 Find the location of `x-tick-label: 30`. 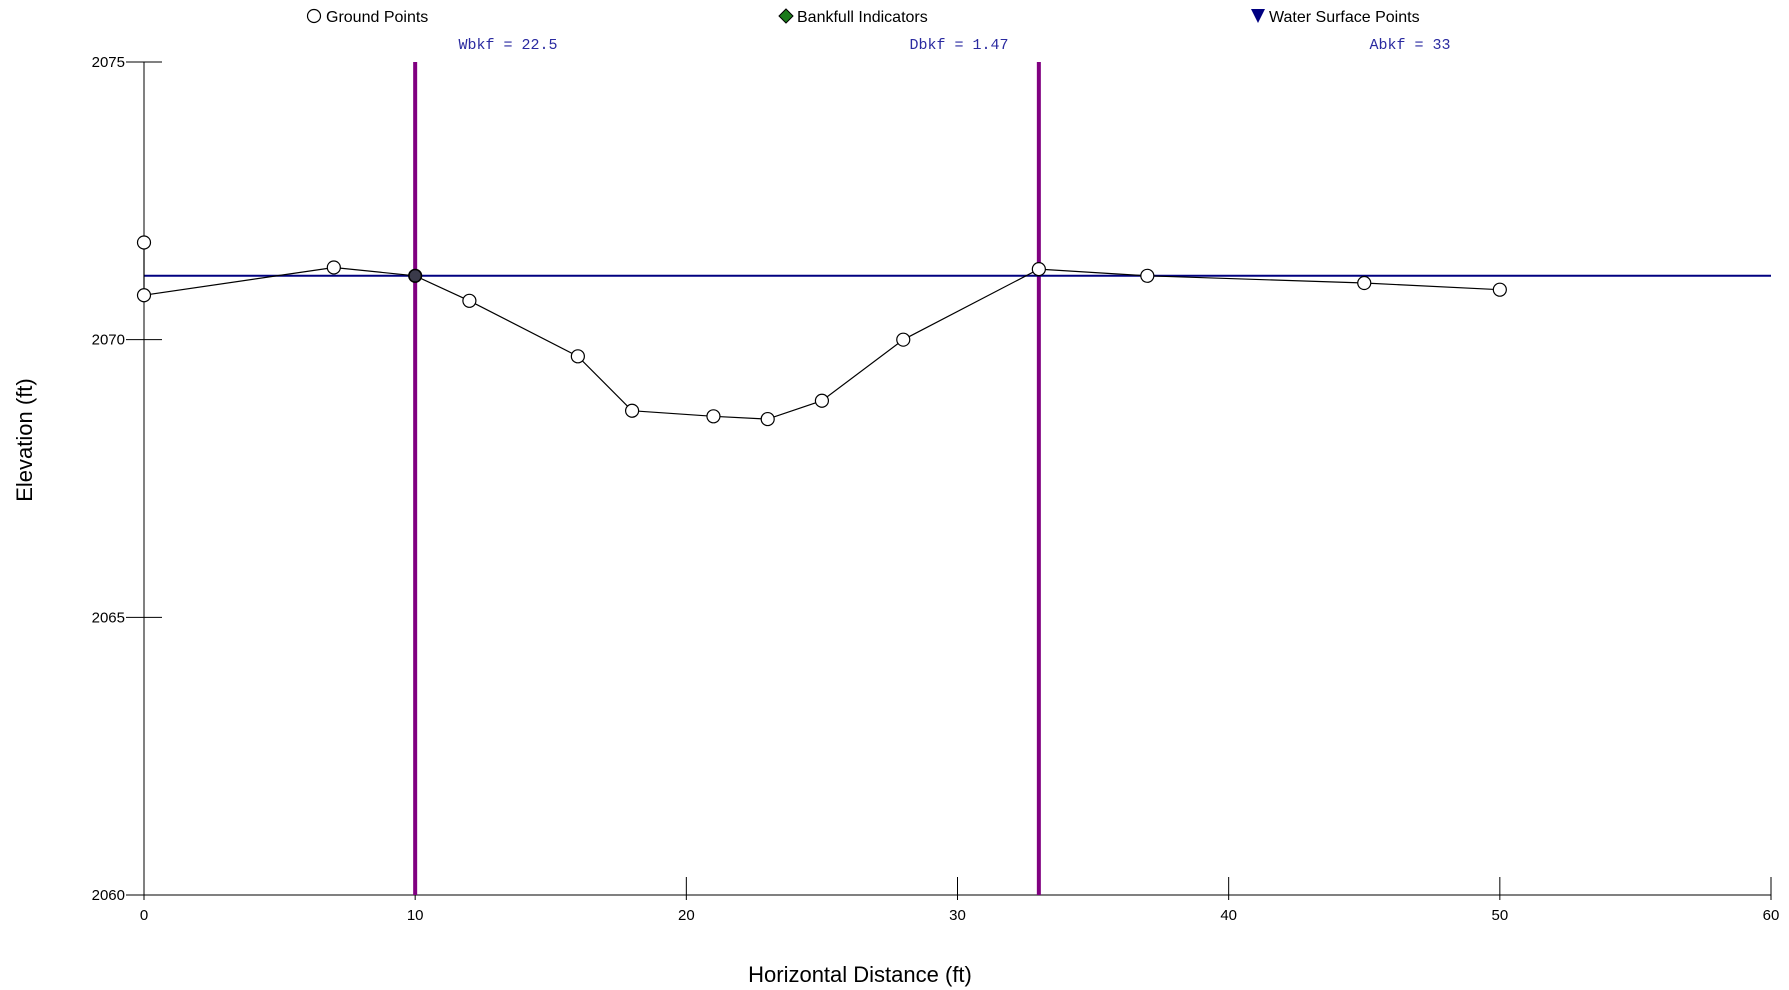

x-tick-label: 30 is located at coordinates (957, 915).